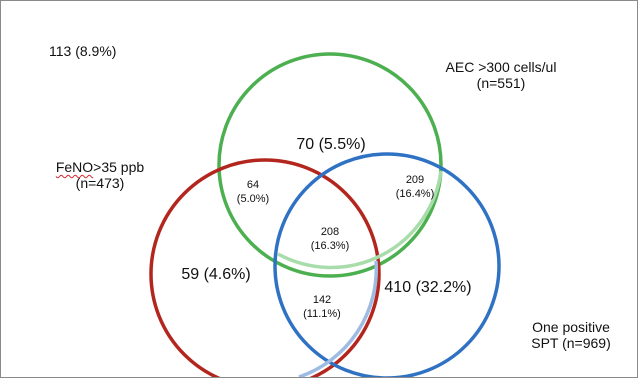  I want to click on feno-only-pct: (4.6%), so click(227, 274).